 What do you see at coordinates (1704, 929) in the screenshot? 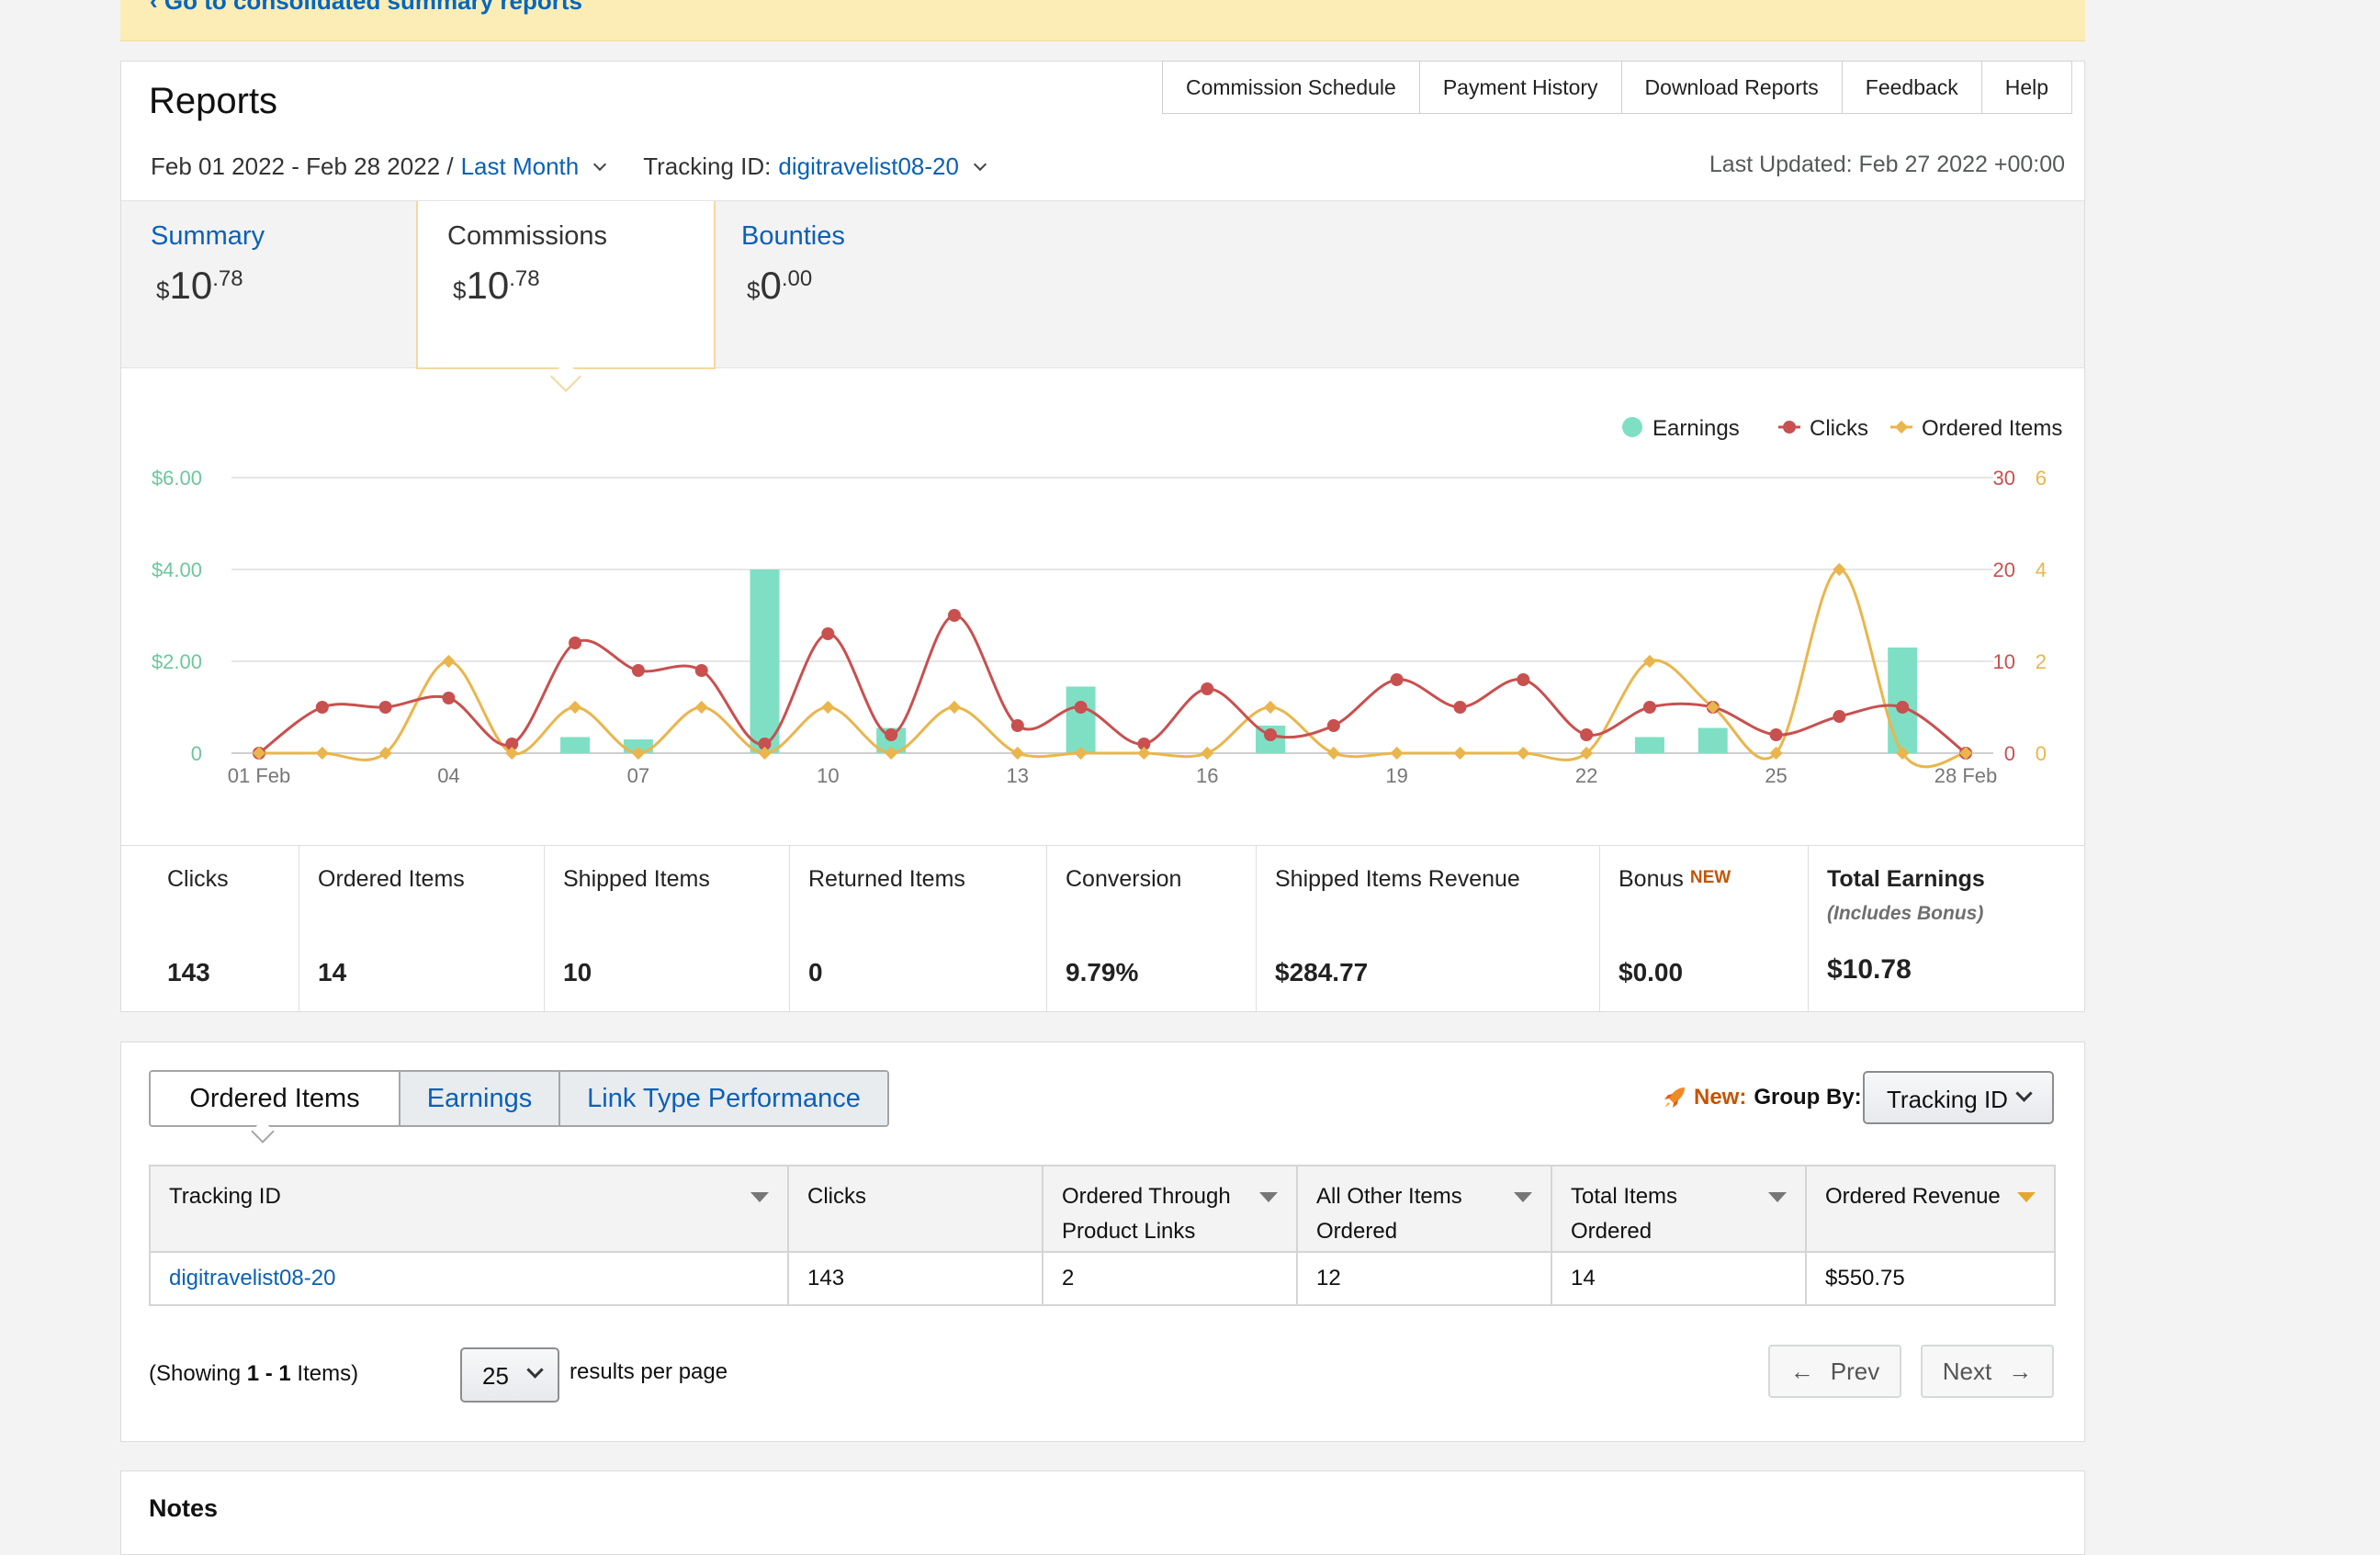
I see `metric-bonus: Bonus NEW $0.00` at bounding box center [1704, 929].